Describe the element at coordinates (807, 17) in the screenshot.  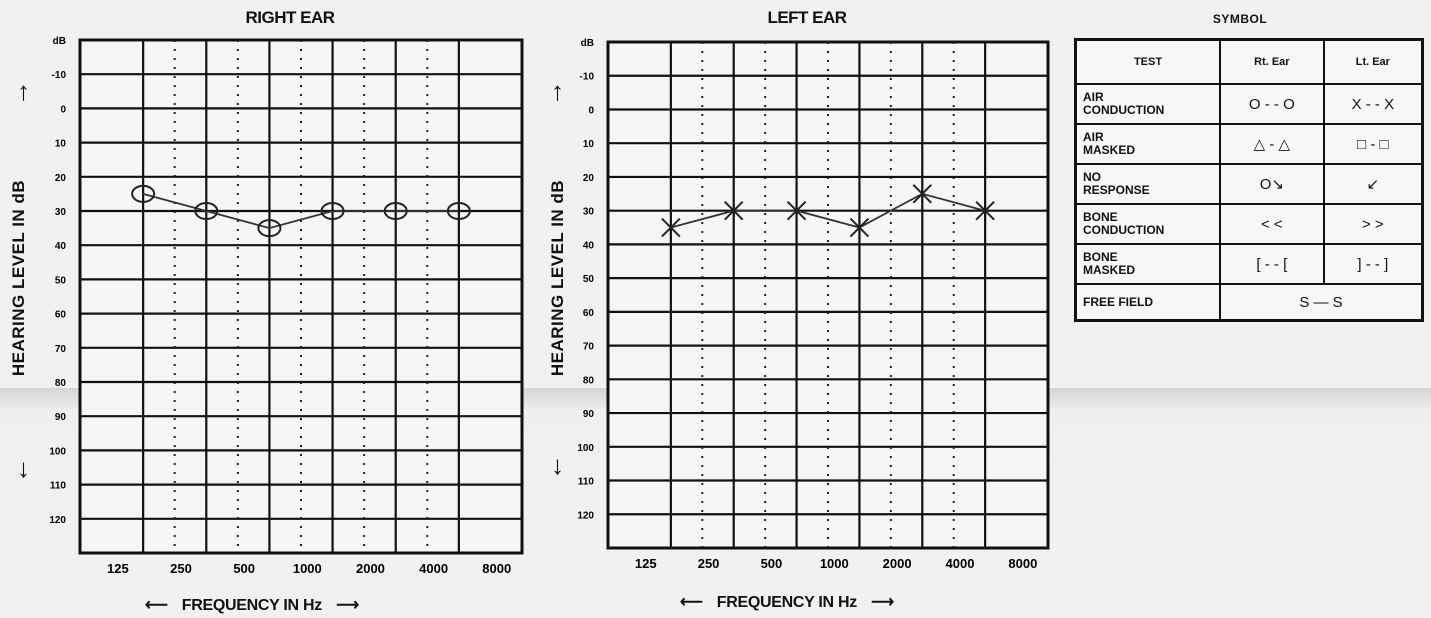
I see `left-ear-title: LEFT EAR` at that location.